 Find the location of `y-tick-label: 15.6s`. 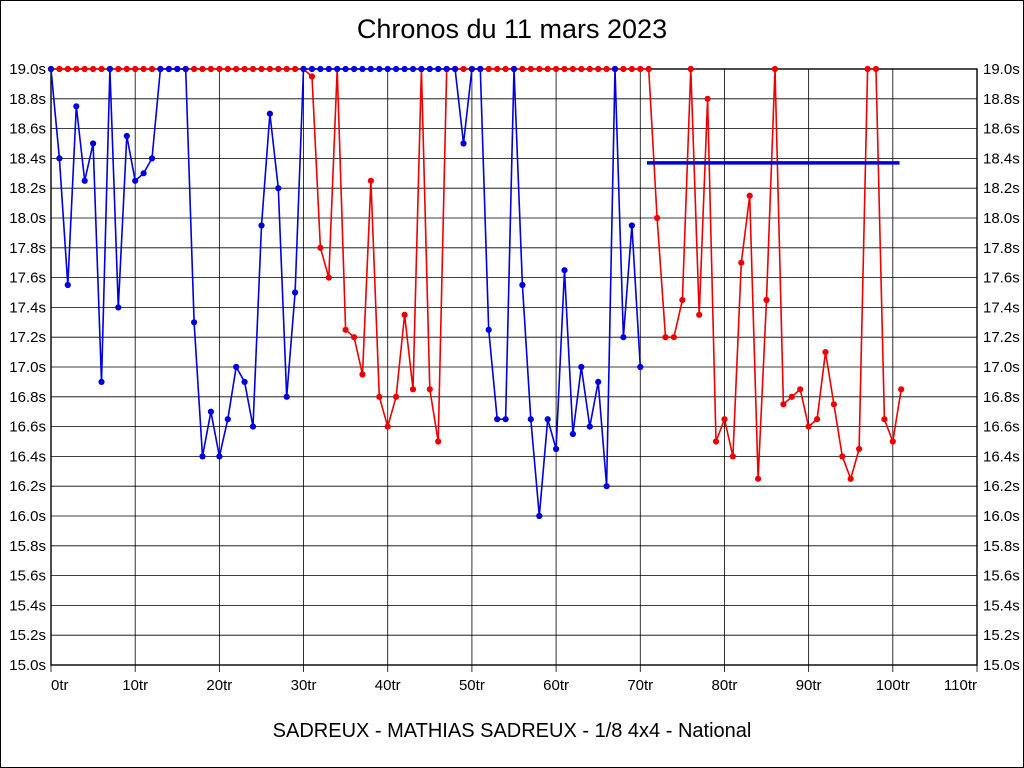

y-tick-label: 15.6s is located at coordinates (27, 576).